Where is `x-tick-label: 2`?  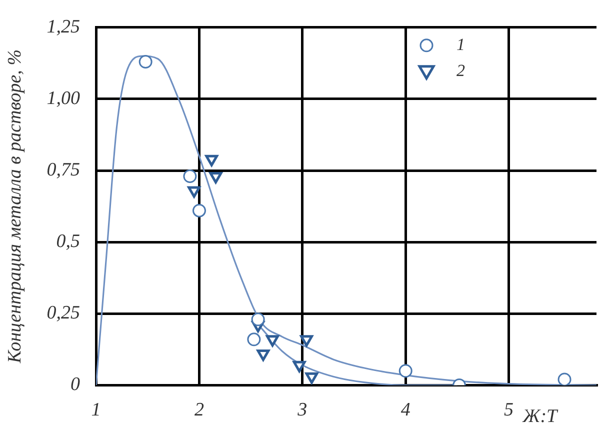 x-tick-label: 2 is located at coordinates (199, 410).